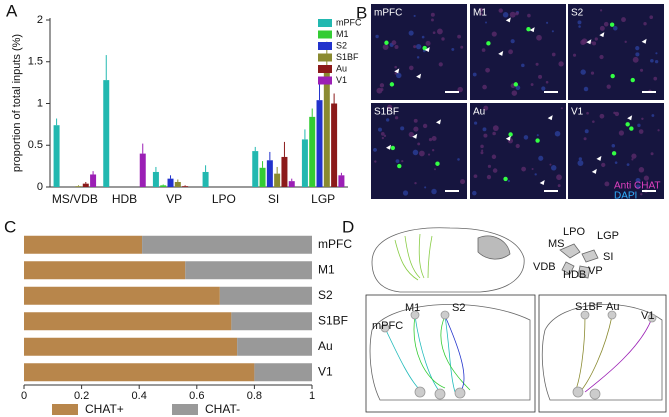  What do you see at coordinates (196, 396) in the screenshot?
I see `x-tick-label: 0.6` at bounding box center [196, 396].